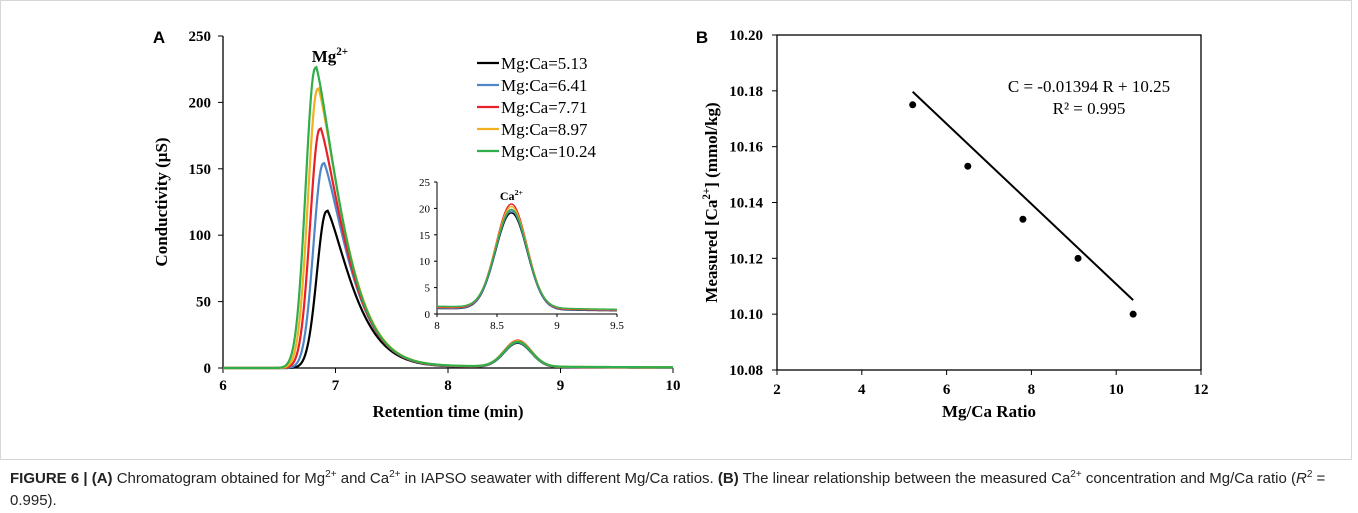 The image size is (1358, 513). I want to click on y-tick-label-b: 10.20, so click(746, 36).